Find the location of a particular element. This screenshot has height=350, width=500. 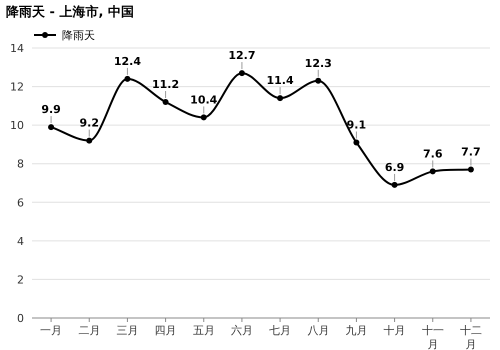

y-tick-label: 0 is located at coordinates (20, 318).